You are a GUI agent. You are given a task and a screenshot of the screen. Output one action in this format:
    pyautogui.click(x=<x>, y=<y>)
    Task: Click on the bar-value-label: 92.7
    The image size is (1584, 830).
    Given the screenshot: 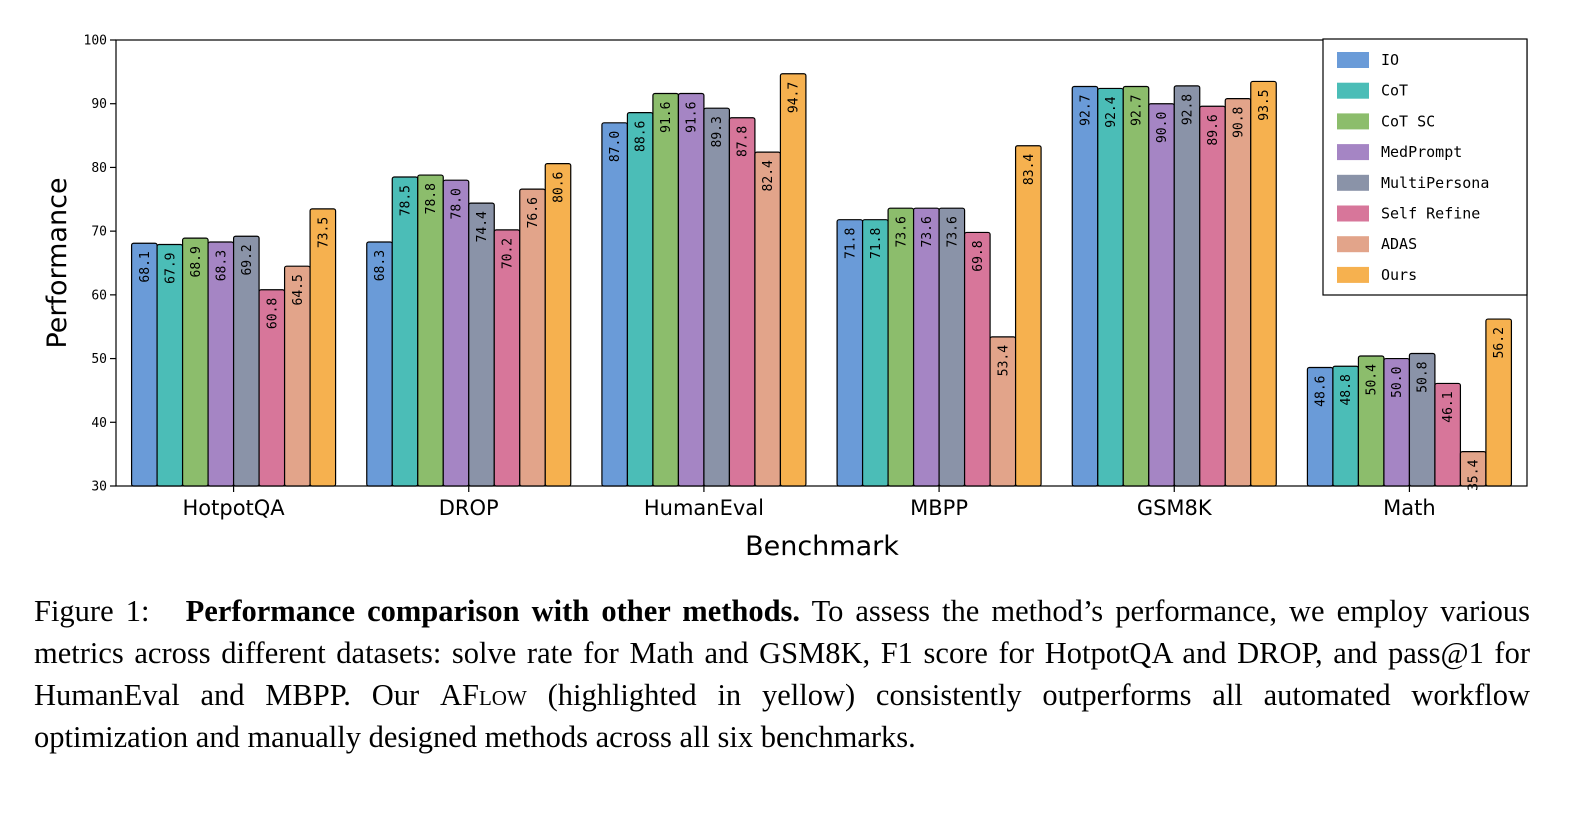 What is the action you would take?
    pyautogui.click(x=1086, y=110)
    